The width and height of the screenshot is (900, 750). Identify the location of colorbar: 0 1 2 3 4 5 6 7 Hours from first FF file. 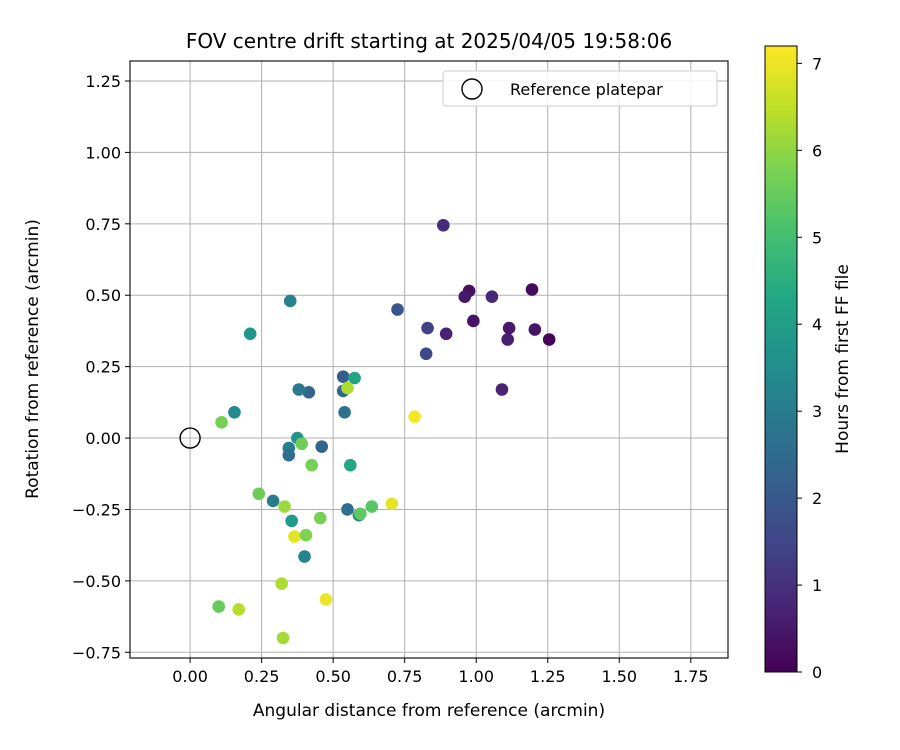
(808, 363).